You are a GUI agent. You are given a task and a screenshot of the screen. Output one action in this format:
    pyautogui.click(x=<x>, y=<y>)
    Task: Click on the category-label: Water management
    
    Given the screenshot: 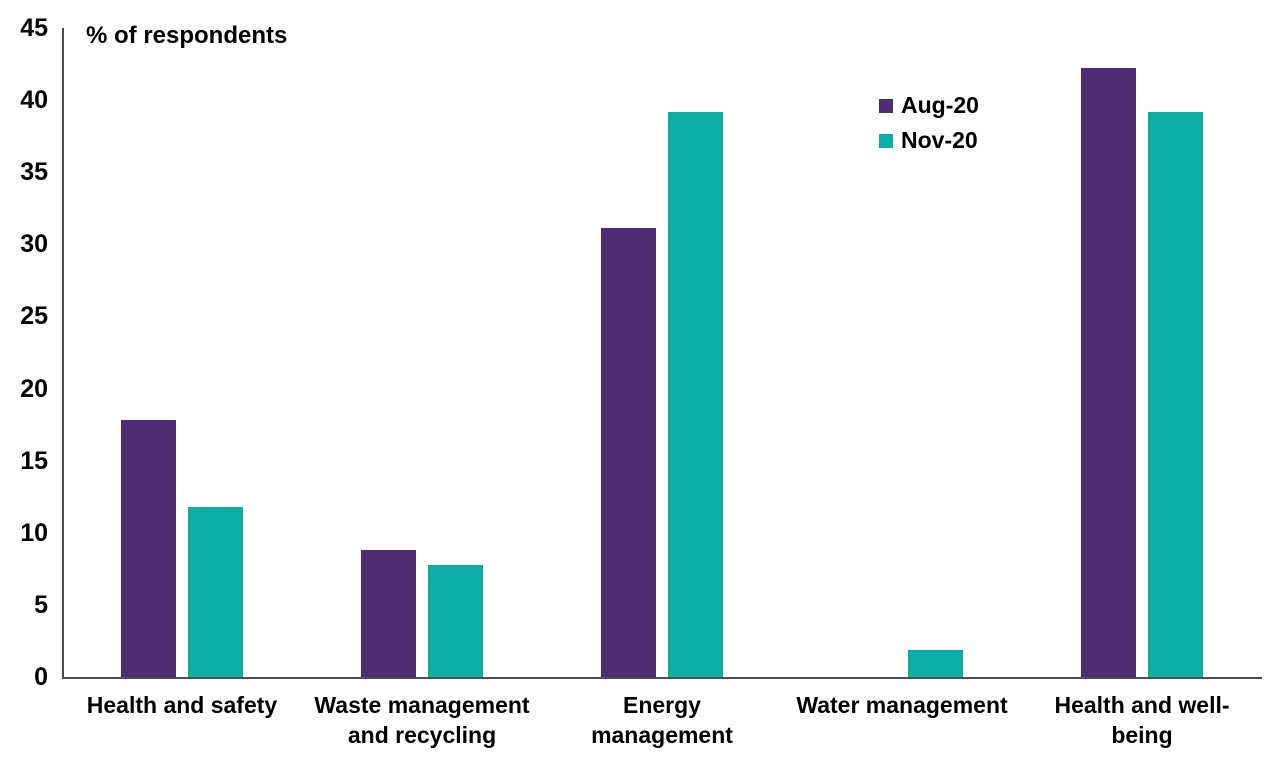 What is the action you would take?
    pyautogui.click(x=902, y=705)
    